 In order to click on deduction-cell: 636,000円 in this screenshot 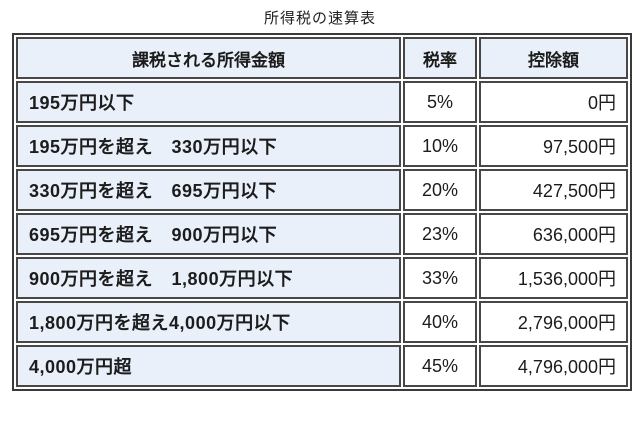, I will do `click(553, 234)`.